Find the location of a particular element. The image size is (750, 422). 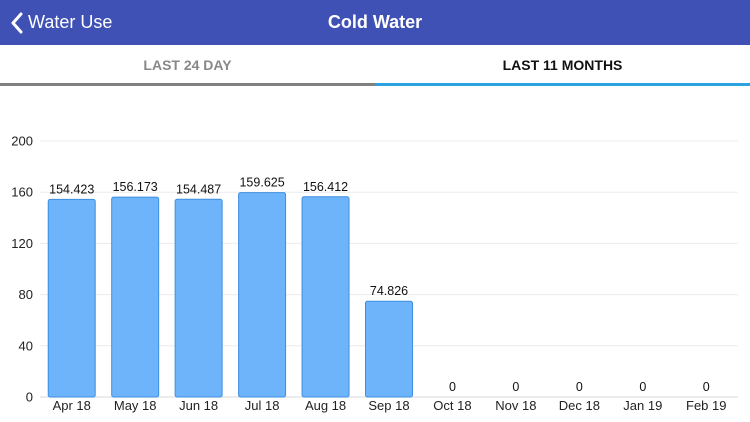

chevron-left-icon is located at coordinates (17, 23).